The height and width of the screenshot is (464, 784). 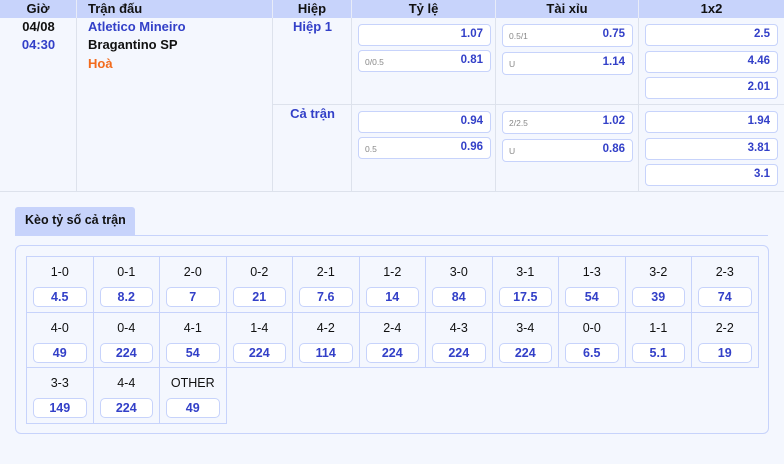 What do you see at coordinates (374, 62) in the screenshot?
I see `handicap-line: 0/0.5` at bounding box center [374, 62].